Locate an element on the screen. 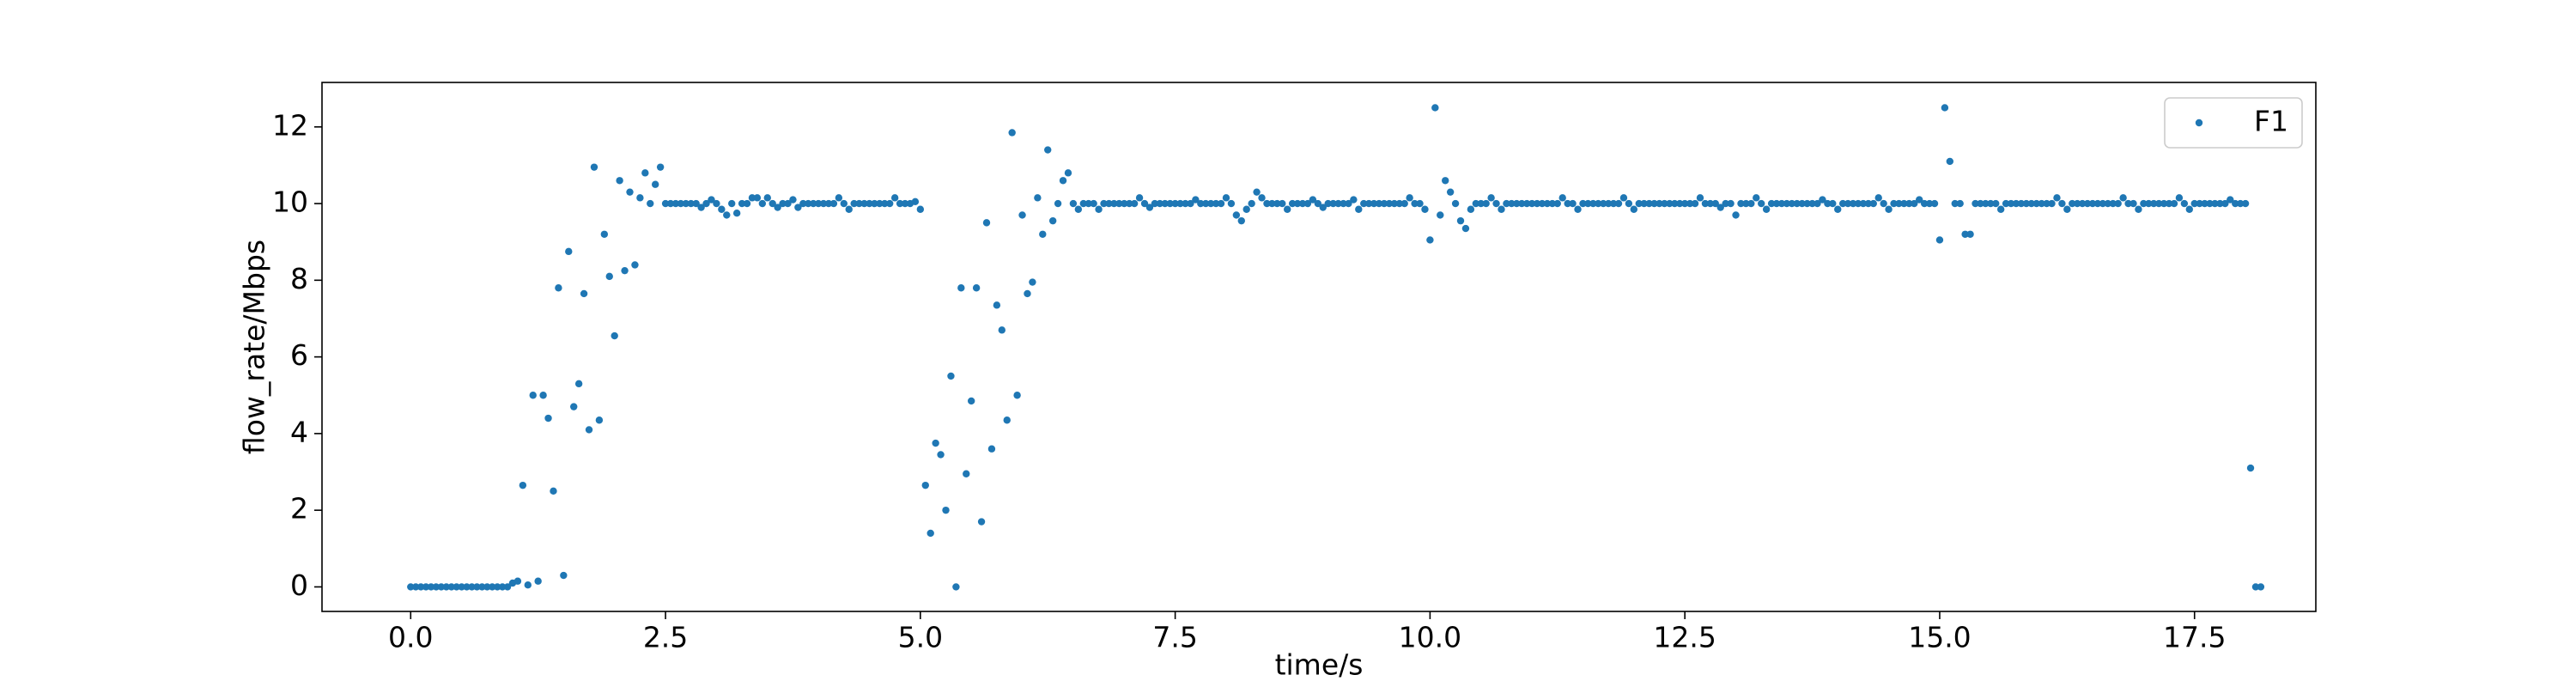 The height and width of the screenshot is (687, 2576). legend-box is located at coordinates (2233, 123).